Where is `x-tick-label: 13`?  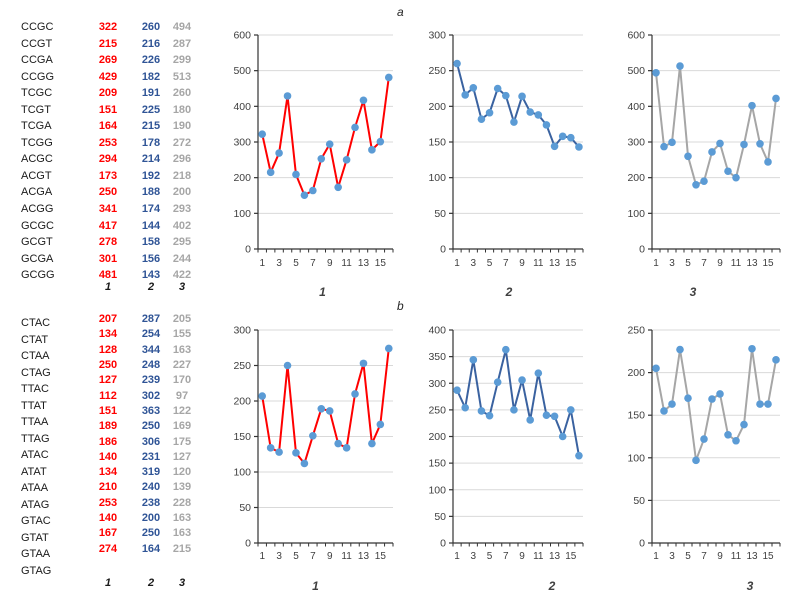 x-tick-label: 13 is located at coordinates (555, 556).